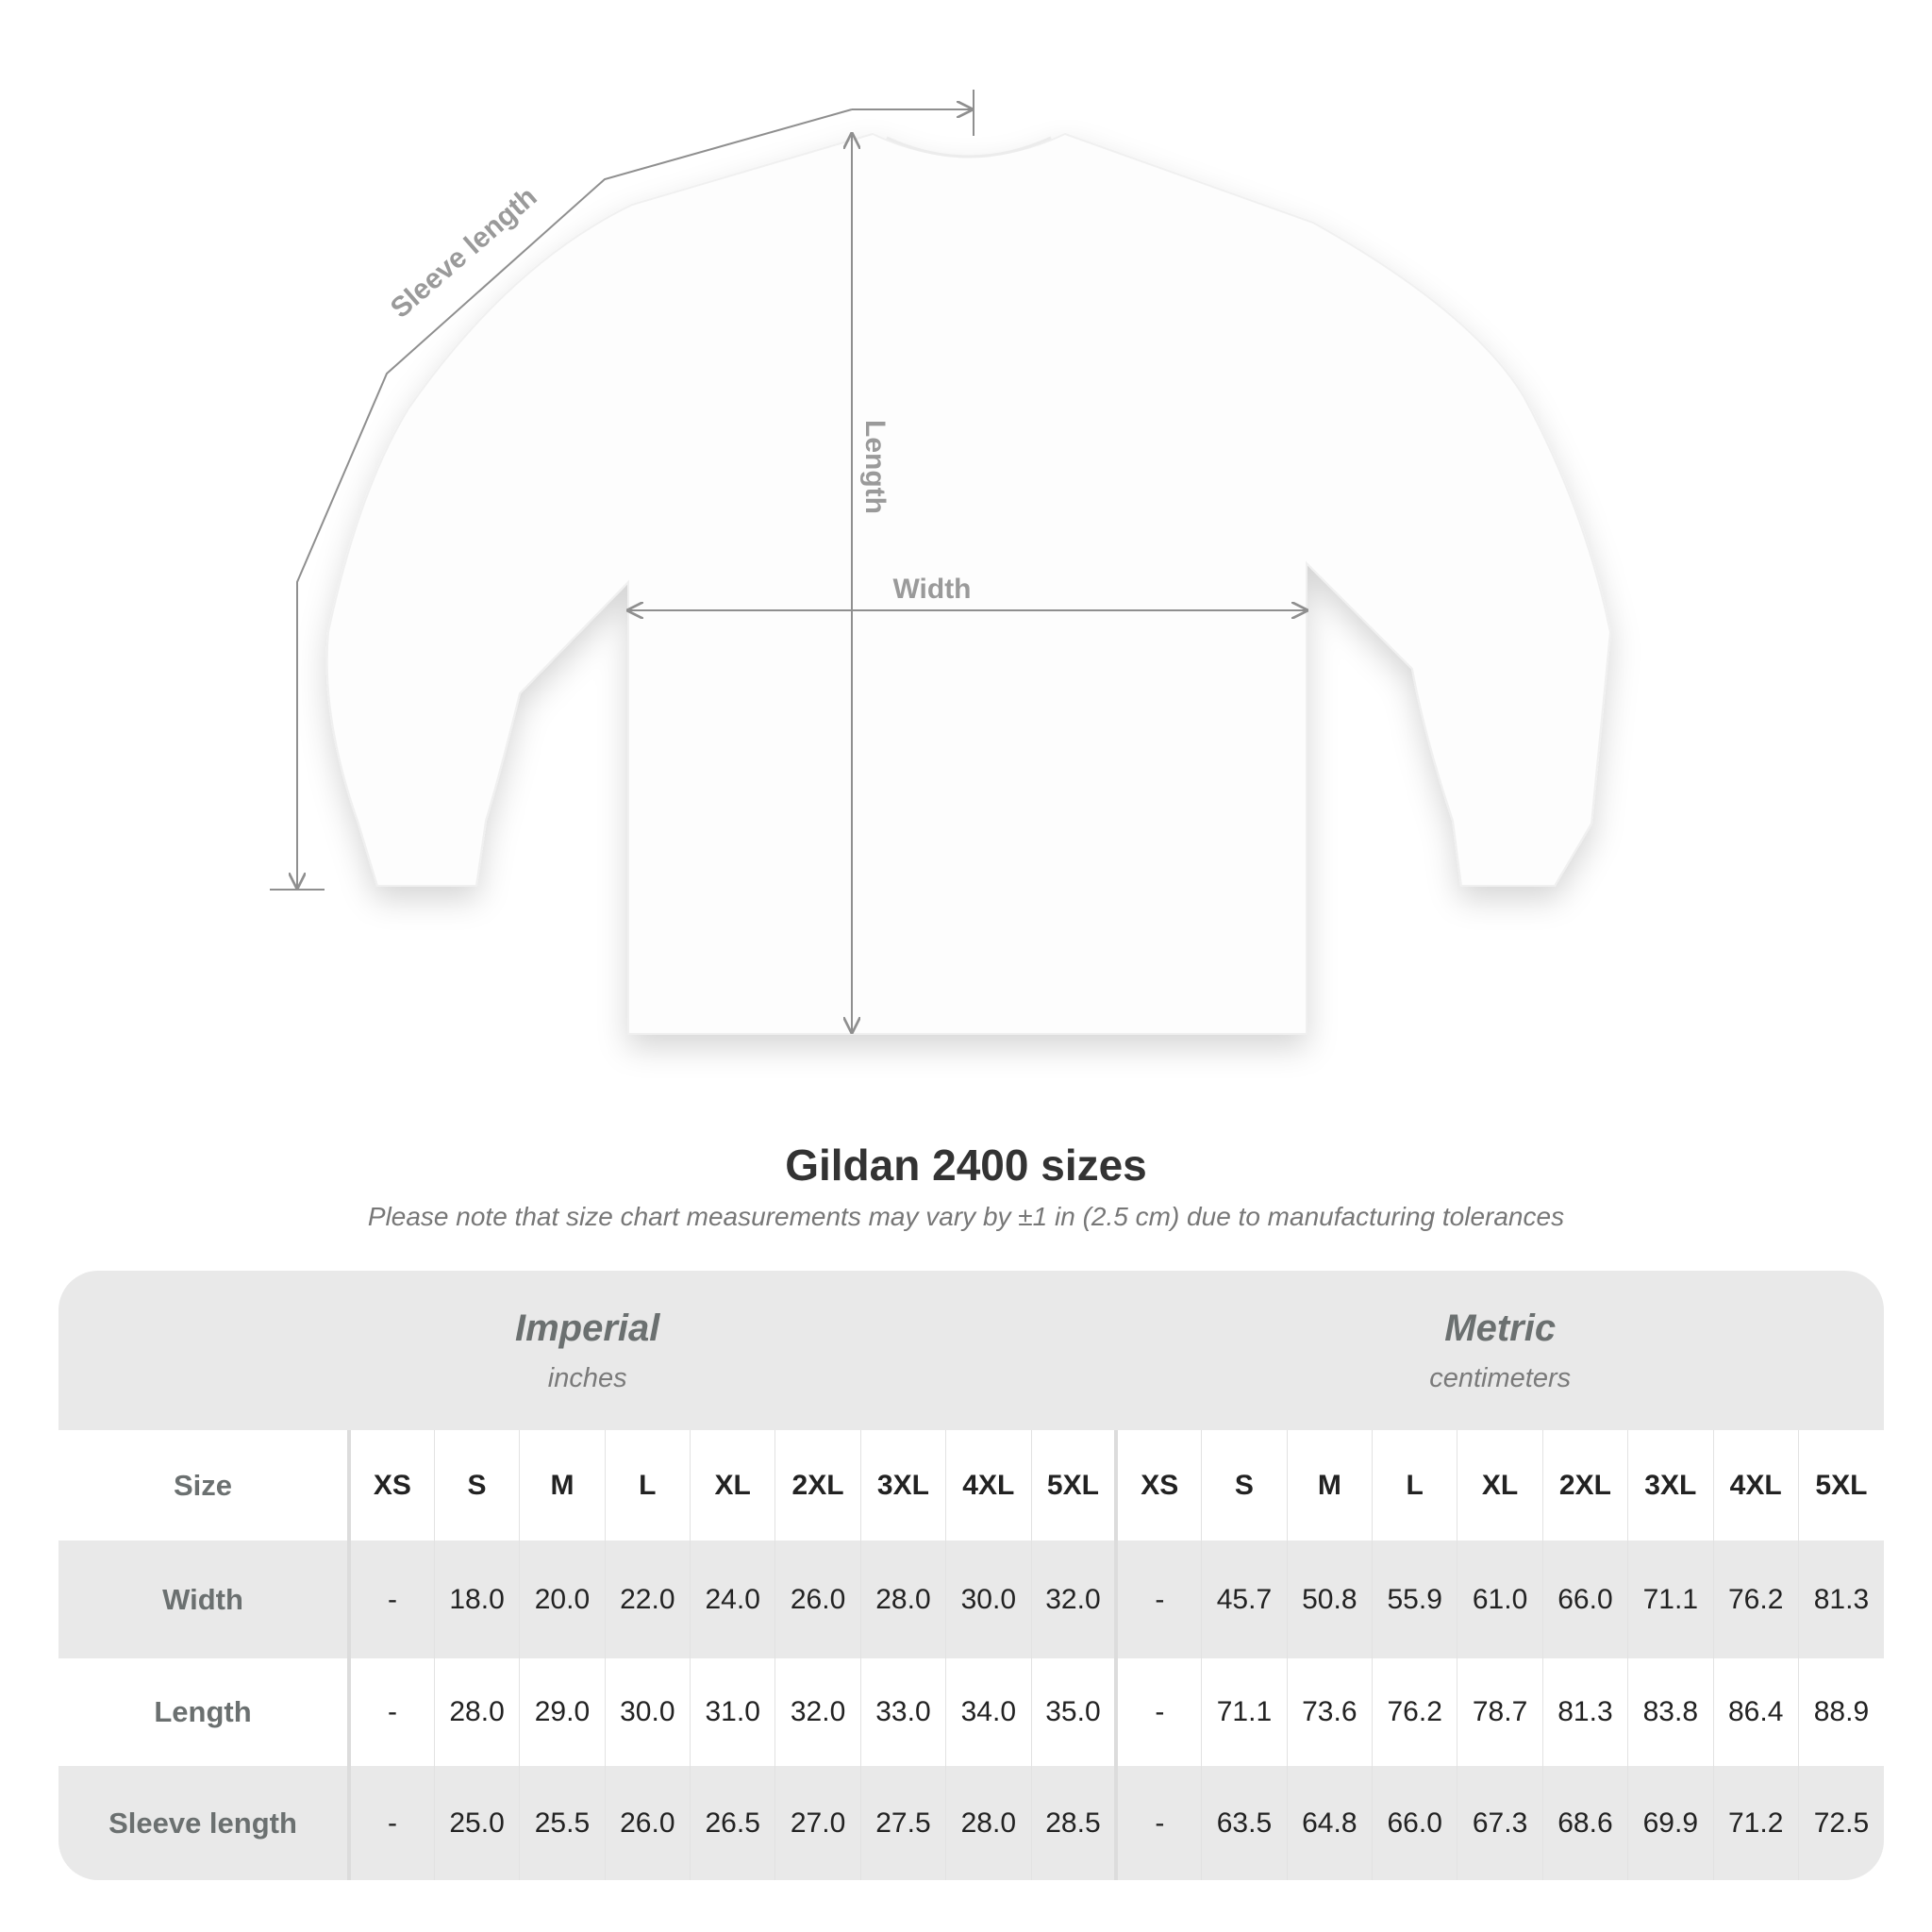 The width and height of the screenshot is (1932, 1932). Describe the element at coordinates (903, 1712) in the screenshot. I see `imperial-value-cell: 33.0` at that location.